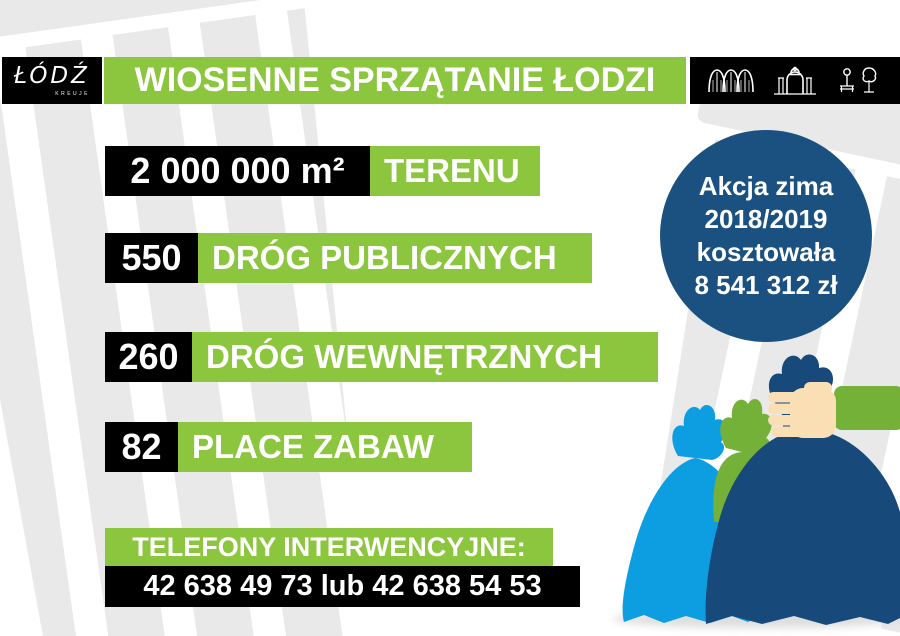 The width and height of the screenshot is (900, 636). Describe the element at coordinates (867, 408) in the screenshot. I see `green-sleeve` at that location.